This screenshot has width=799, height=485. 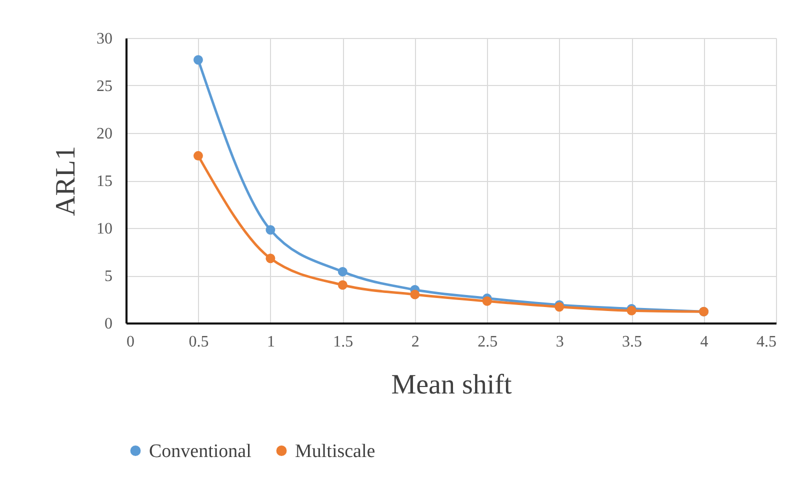 What do you see at coordinates (108, 276) in the screenshot?
I see `y-tick-label: 5` at bounding box center [108, 276].